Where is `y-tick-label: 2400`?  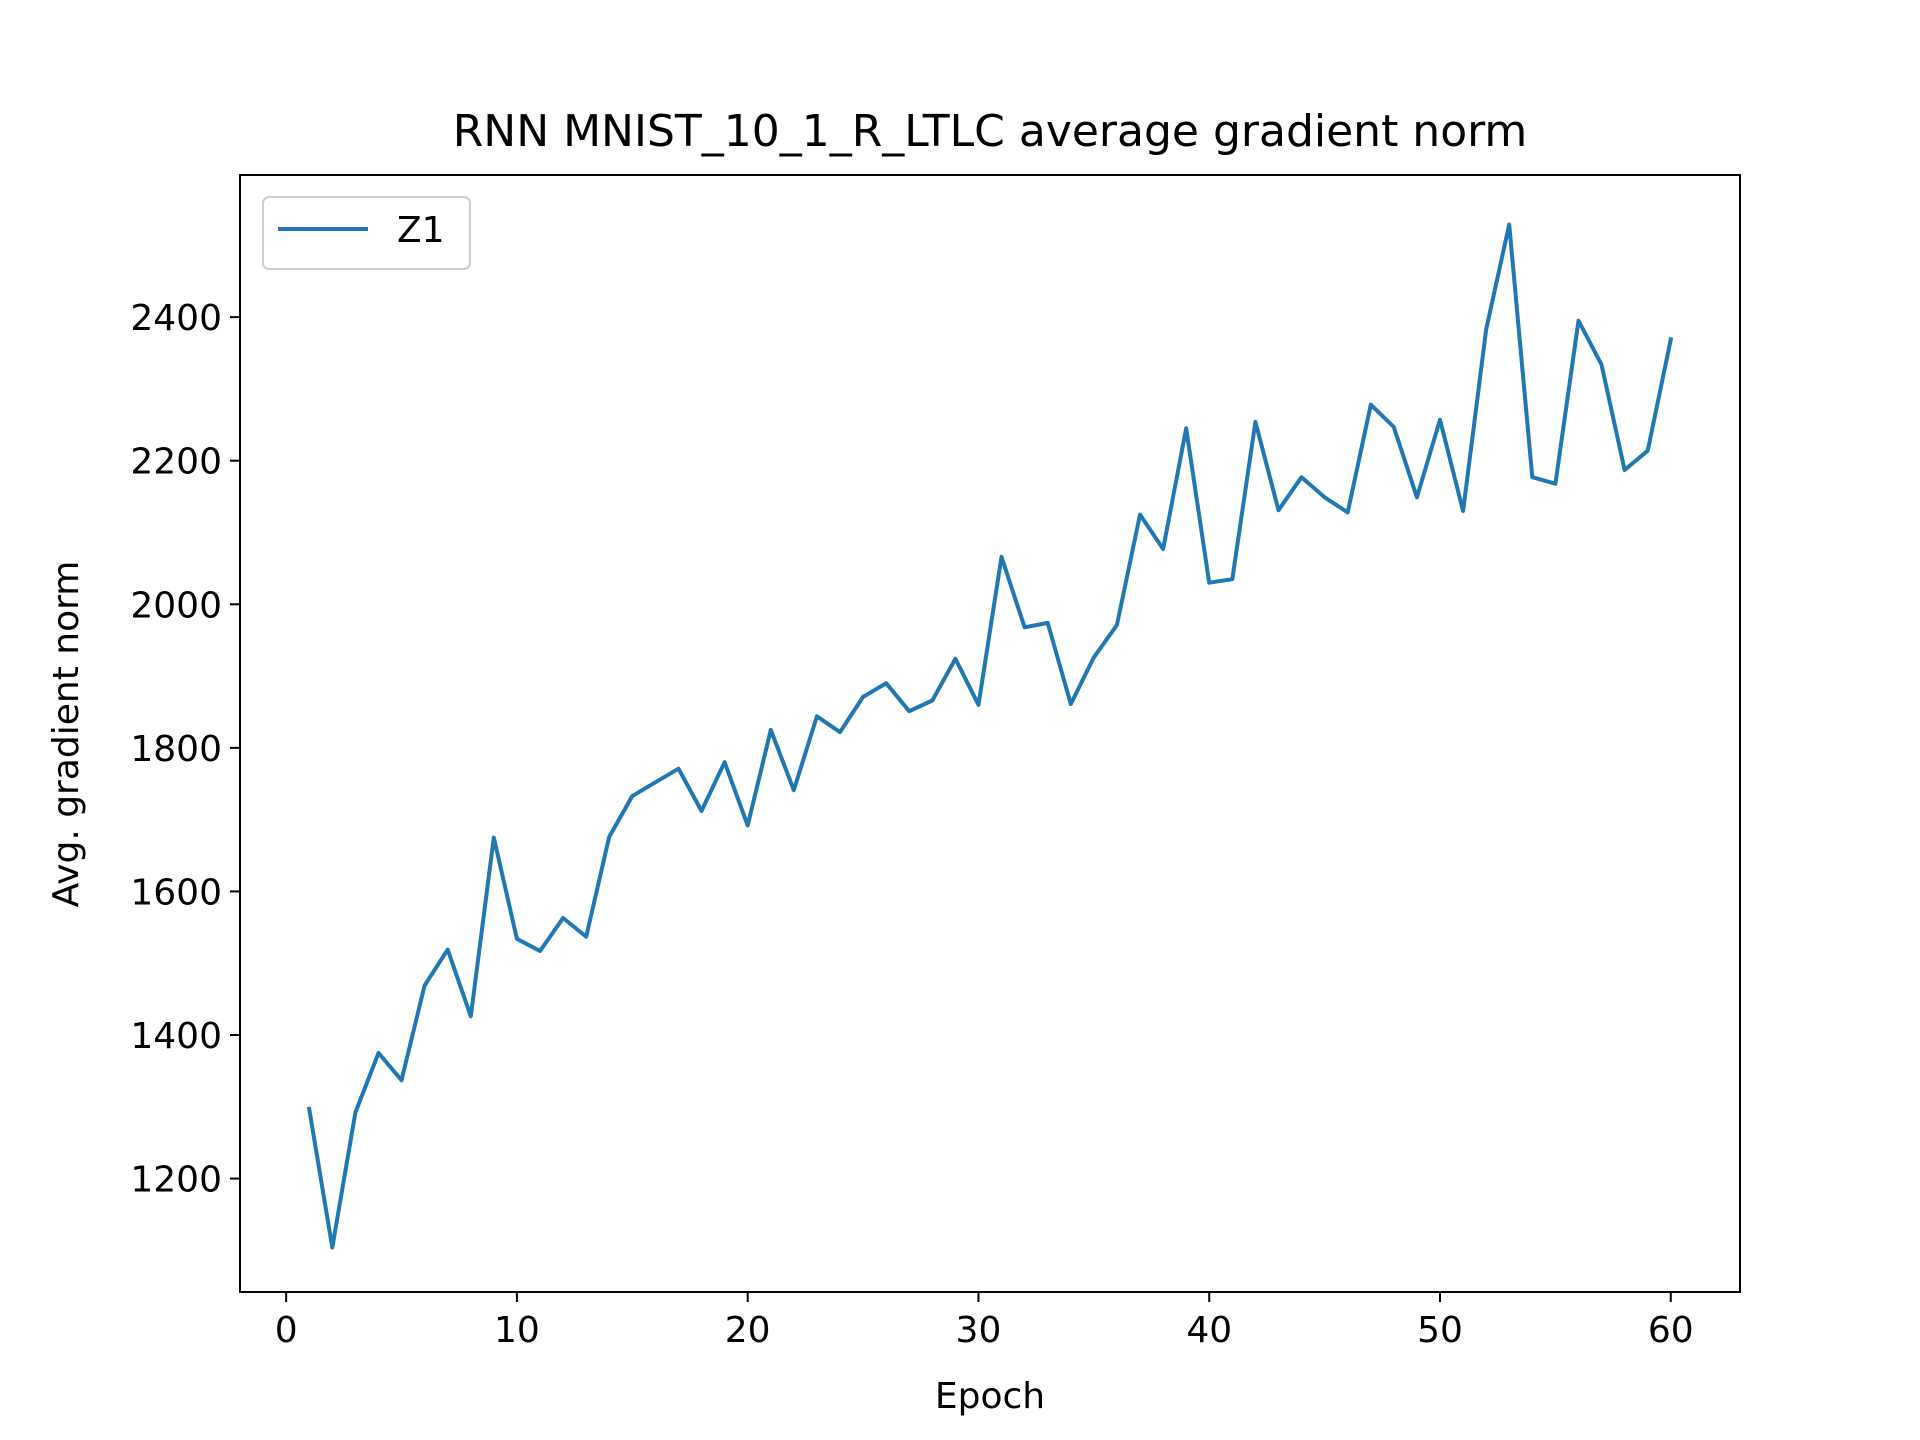 y-tick-label: 2400 is located at coordinates (176, 318).